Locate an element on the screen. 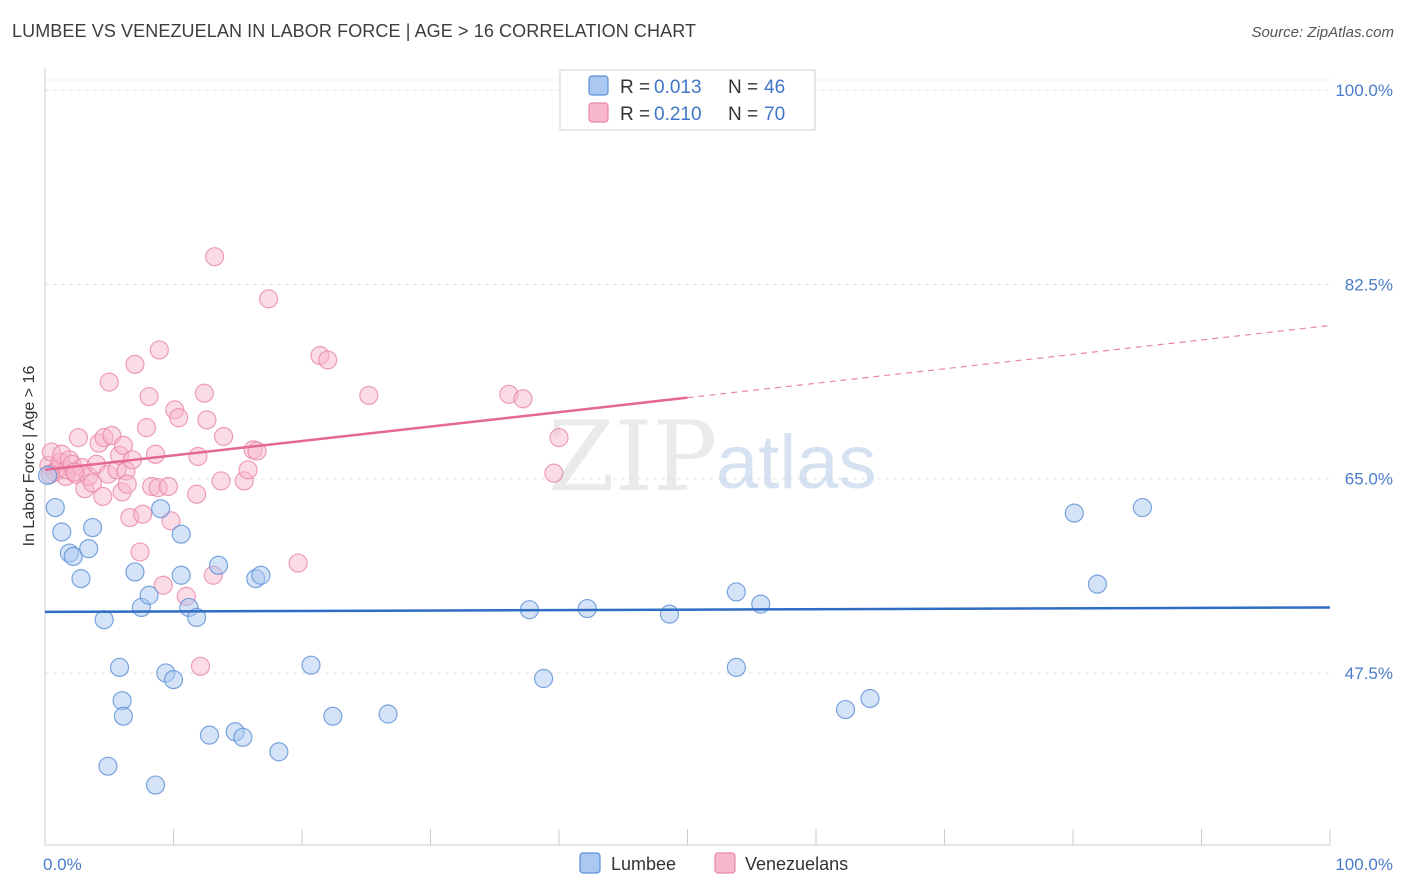 This screenshot has width=1406, height=892. legend-n-value-1: 46 is located at coordinates (774, 87).